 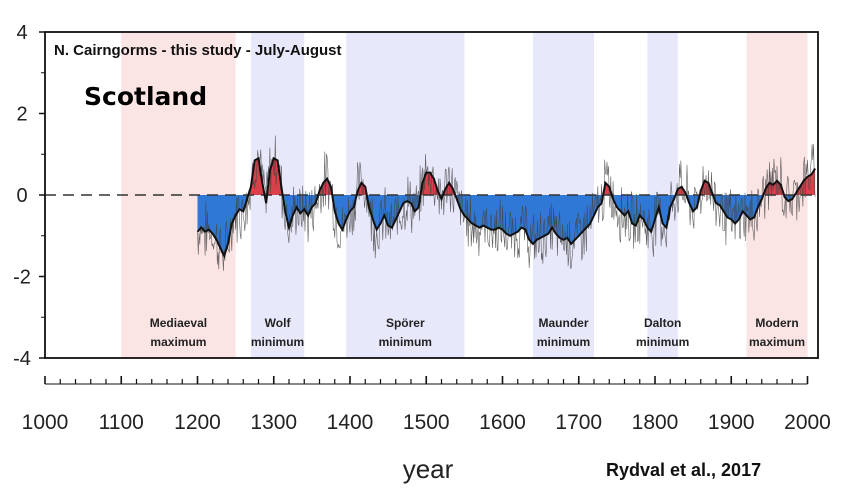 I want to click on period-label: Spörer, so click(x=405, y=323).